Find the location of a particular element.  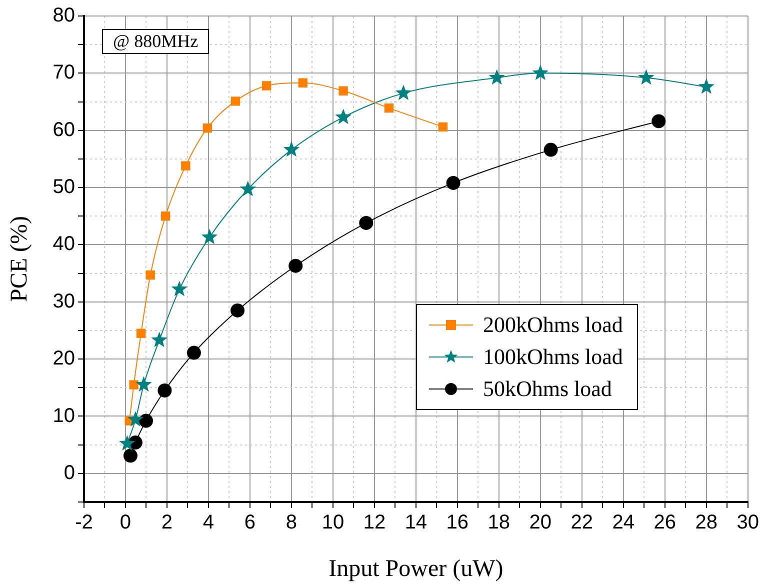

y-tick-label: 70 is located at coordinates (63, 73).